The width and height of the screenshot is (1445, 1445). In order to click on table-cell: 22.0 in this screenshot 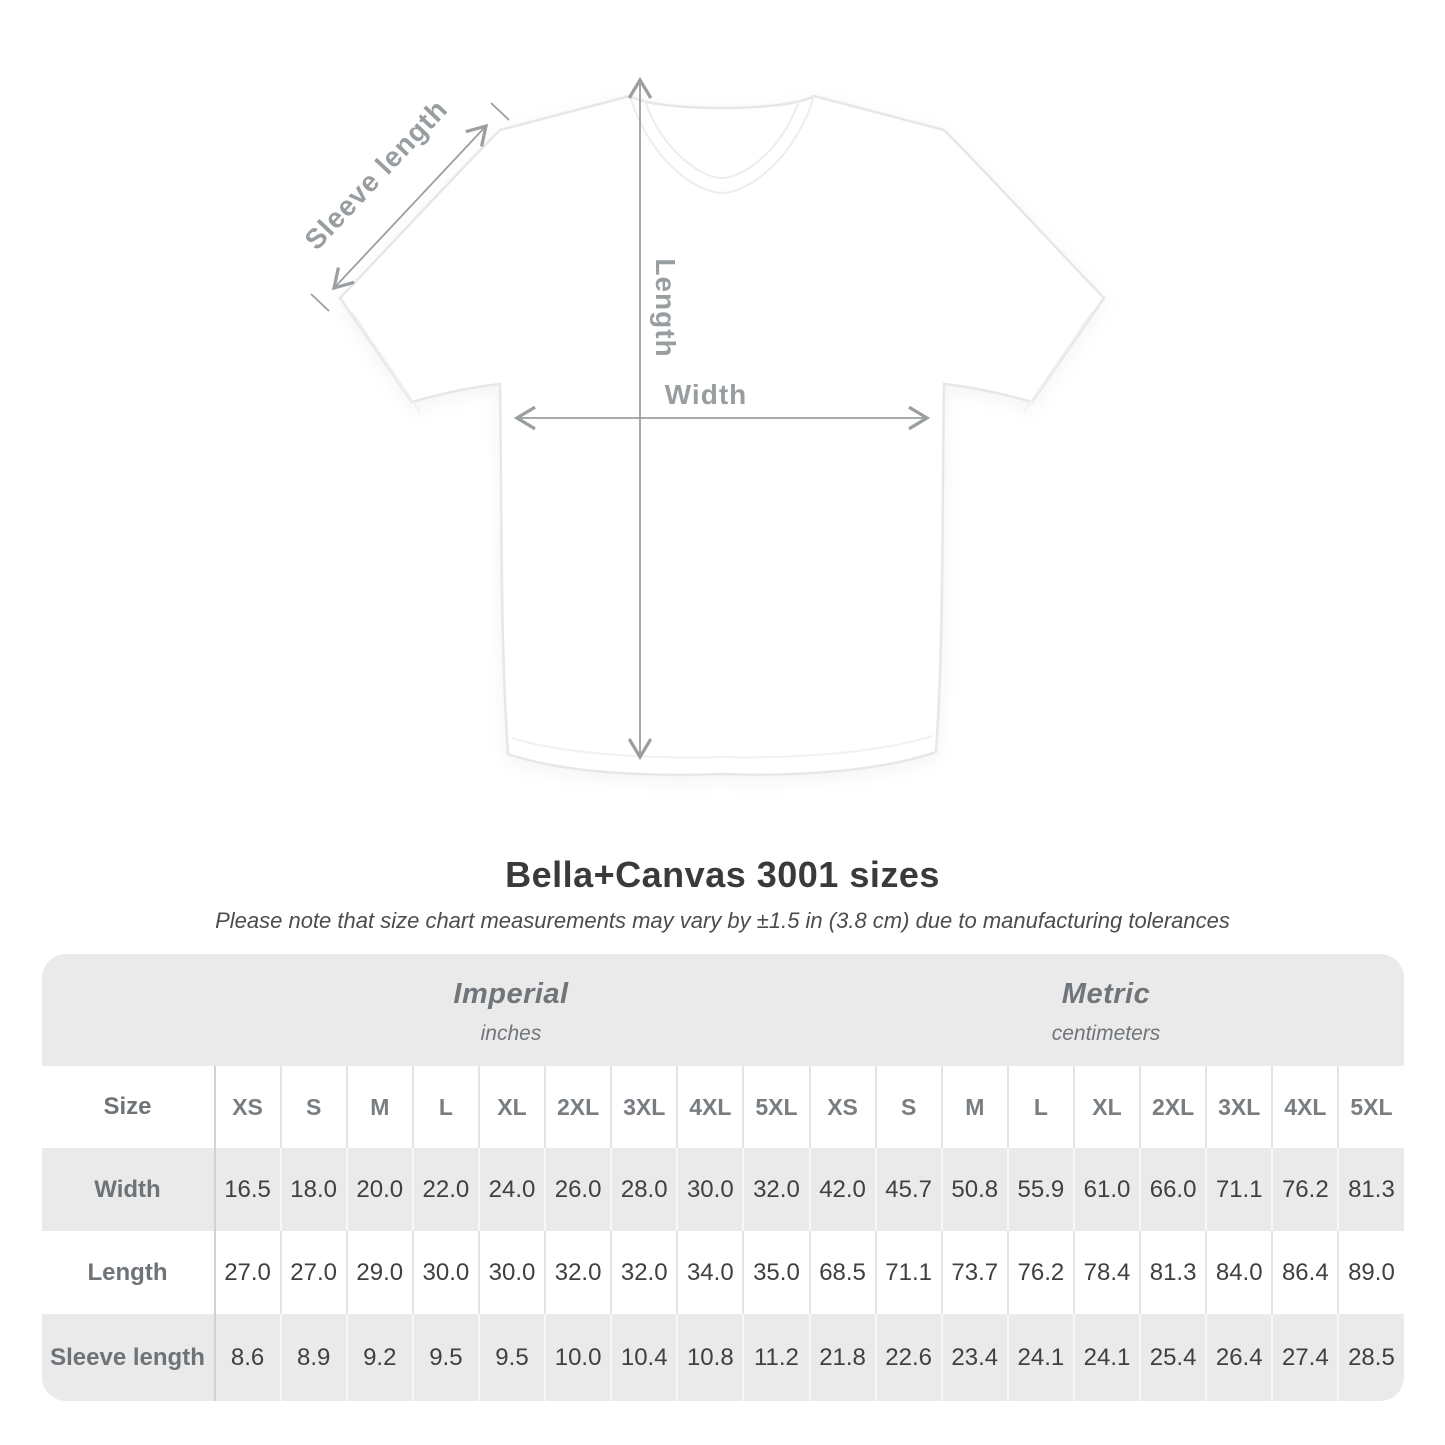, I will do `click(444, 1189)`.